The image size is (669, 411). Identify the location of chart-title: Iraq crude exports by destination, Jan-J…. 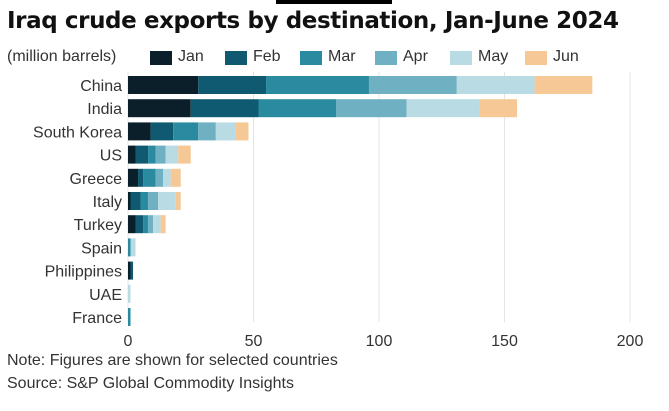
(313, 21).